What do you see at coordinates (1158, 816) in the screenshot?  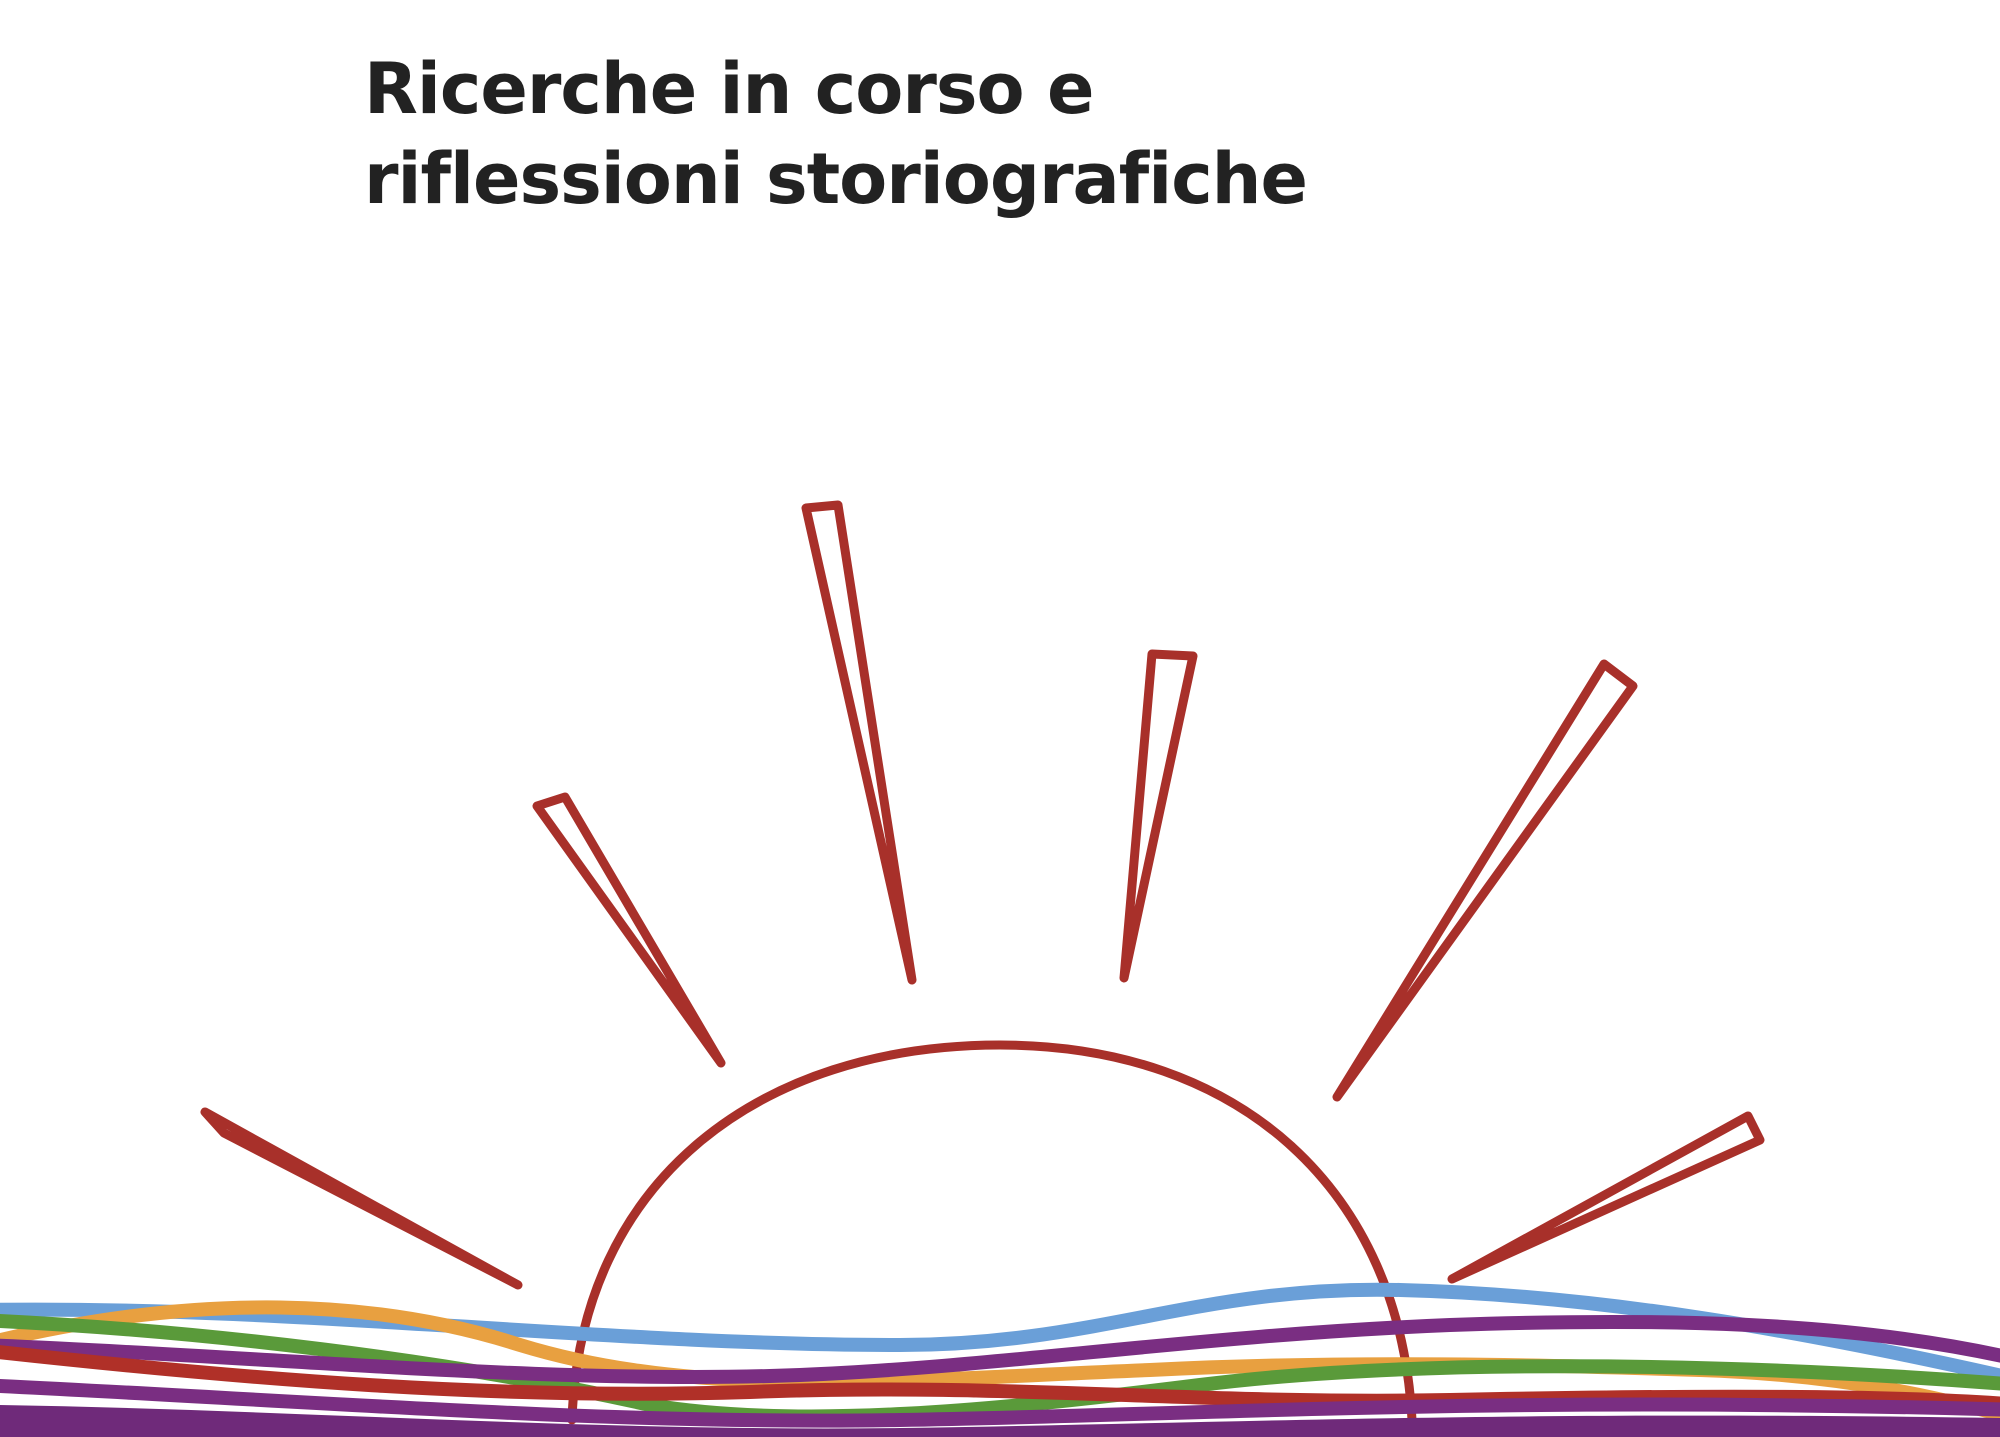 I see `sun-ray-center-right` at bounding box center [1158, 816].